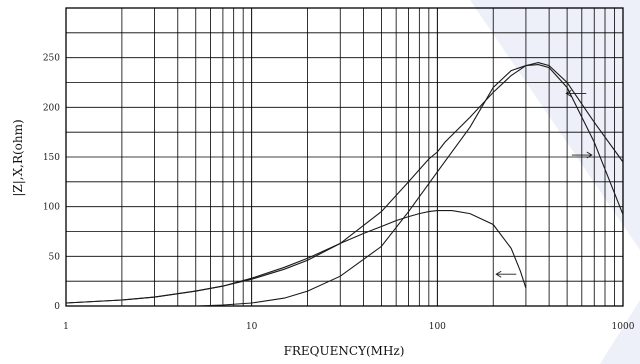  Describe the element at coordinates (51, 183) in the screenshot. I see `y-axis-ticks: 0 50 100 150 200 250` at that location.